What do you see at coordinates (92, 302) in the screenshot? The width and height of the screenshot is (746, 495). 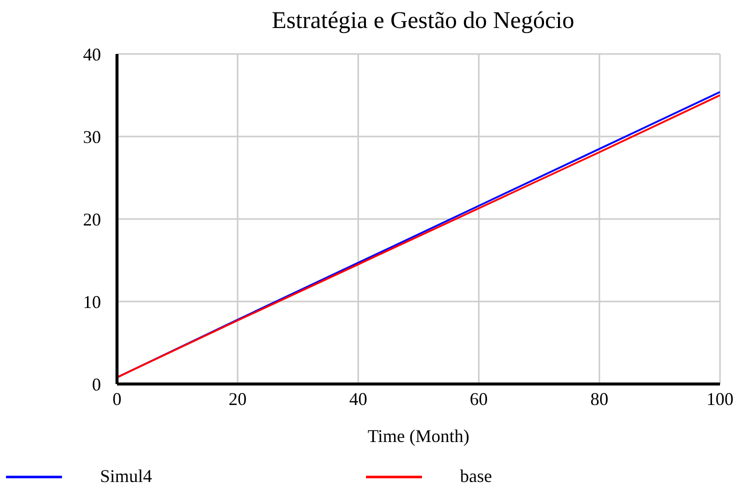 I see `y-tick-label: 10` at bounding box center [92, 302].